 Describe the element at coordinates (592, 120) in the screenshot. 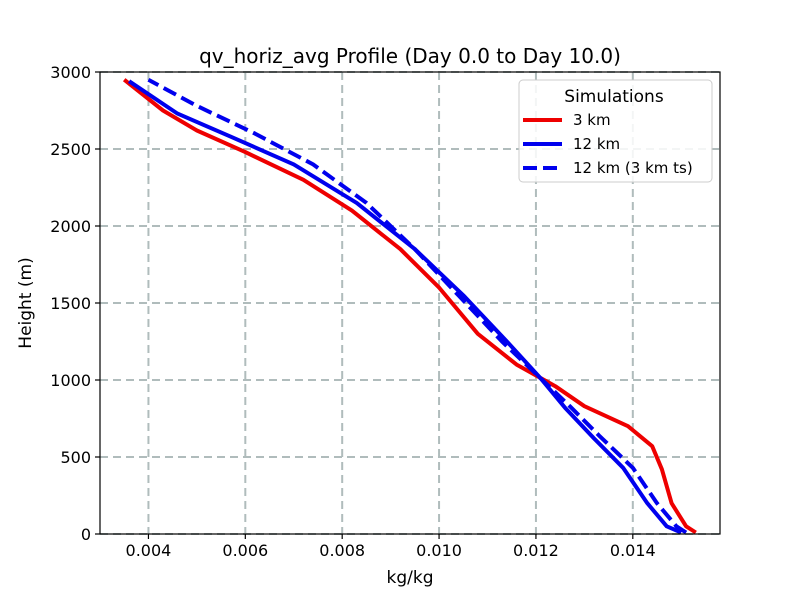

I see `legend-label-1: 3 km` at that location.